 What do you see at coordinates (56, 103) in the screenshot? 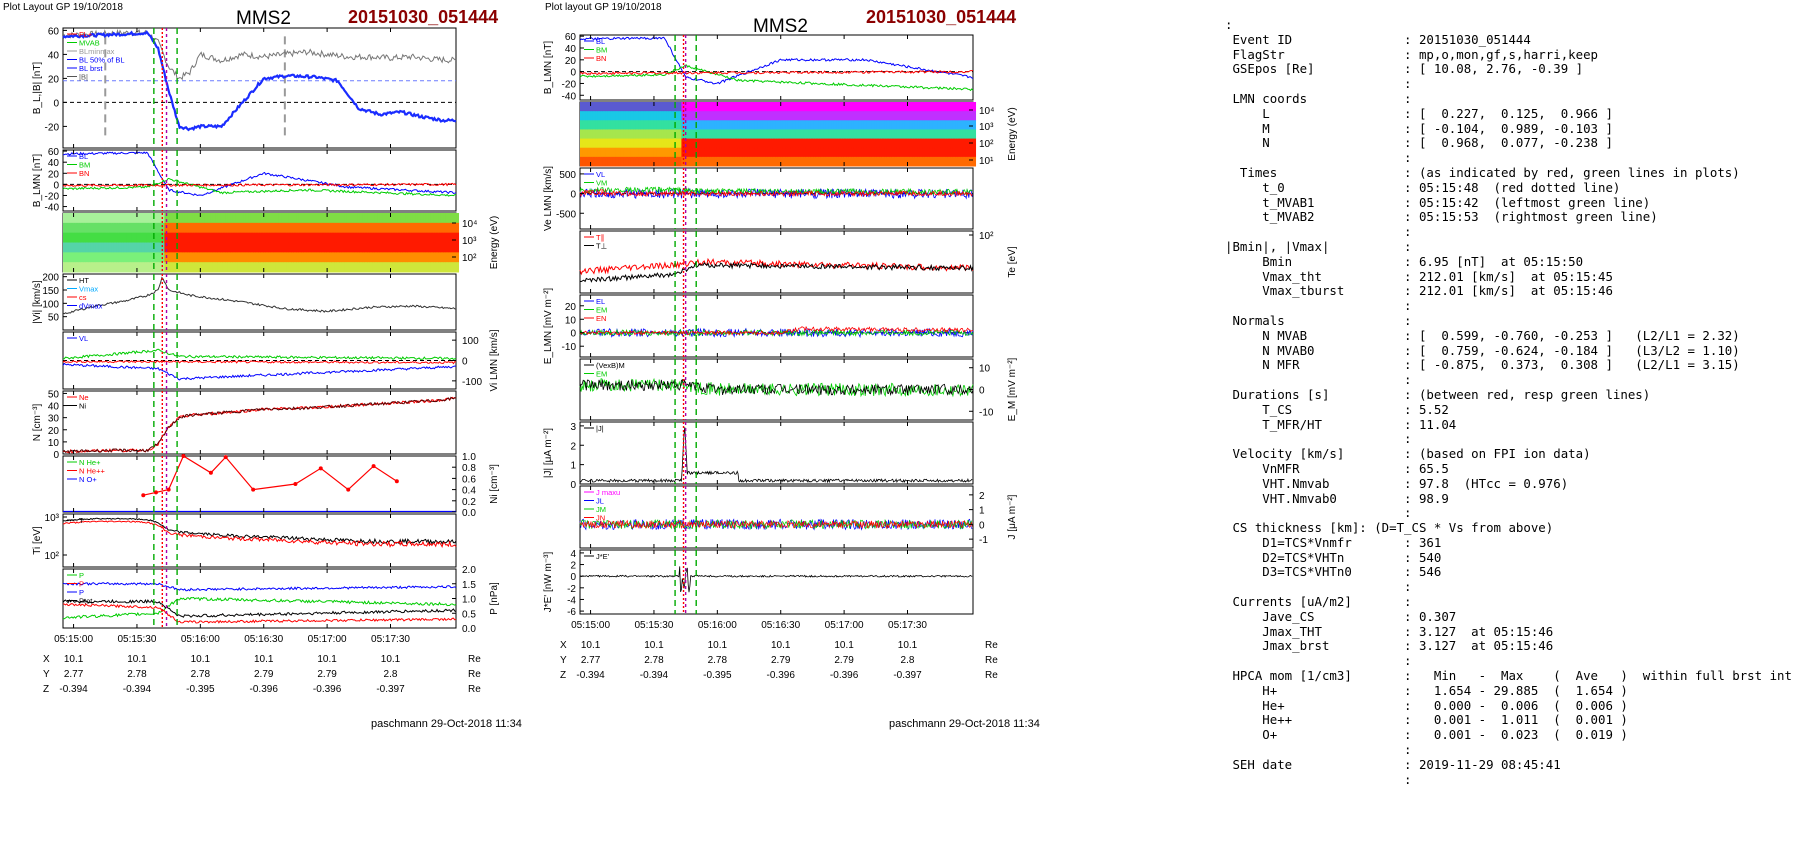
I see `y-tick-label: 0` at bounding box center [56, 103].